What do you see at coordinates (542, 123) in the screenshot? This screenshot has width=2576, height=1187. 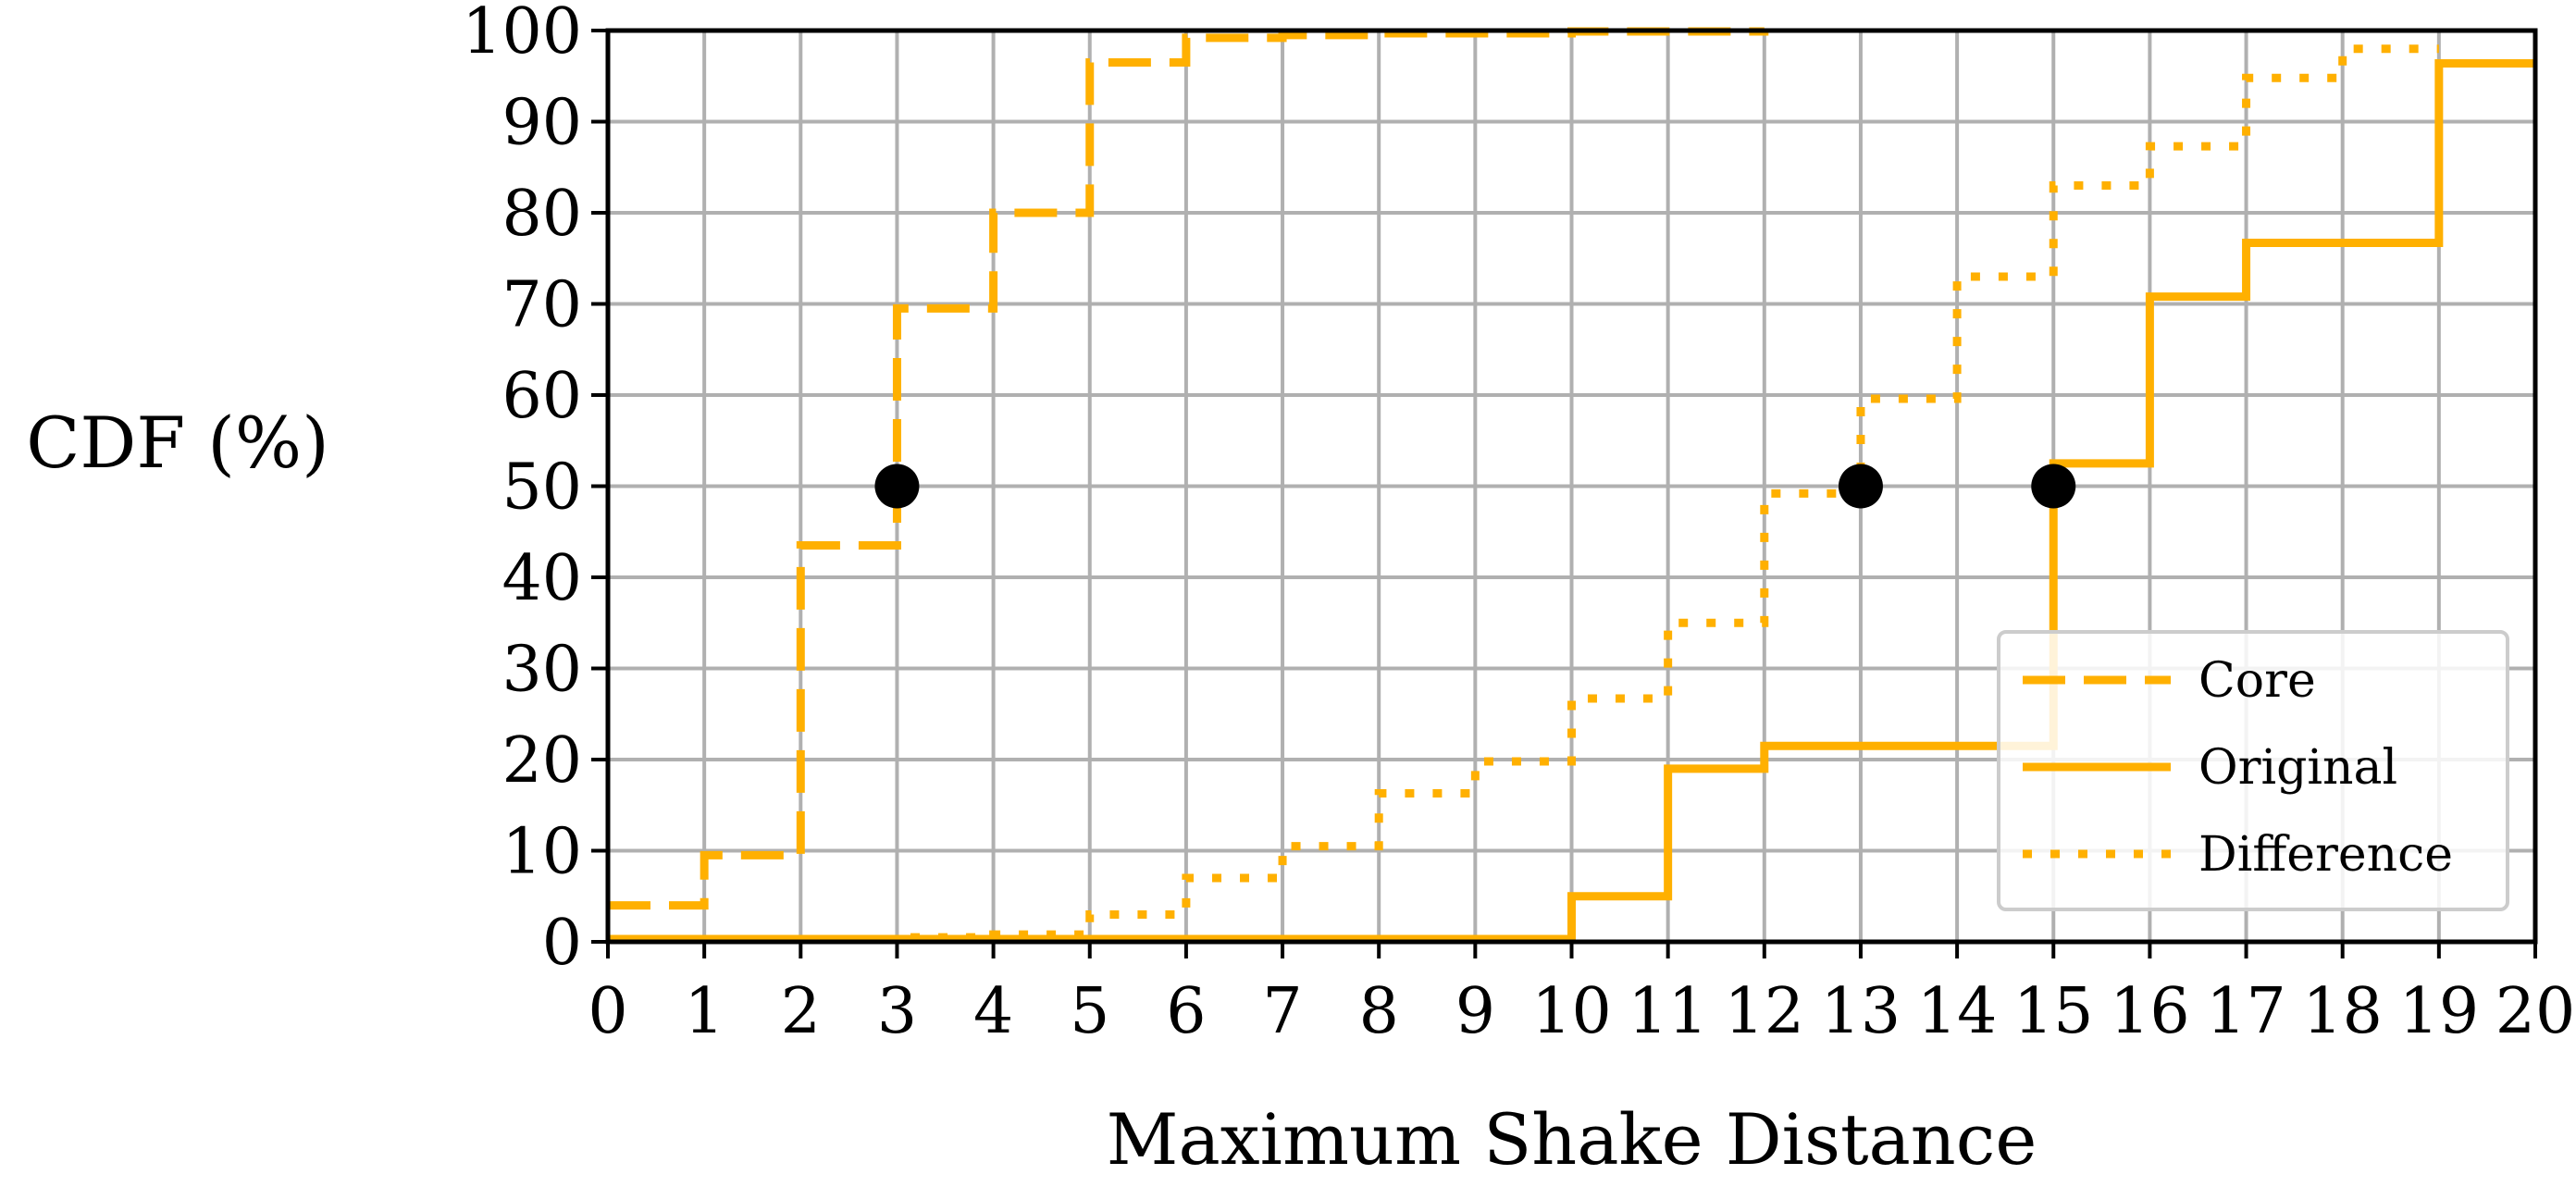 I see `y-tick-label: 90` at bounding box center [542, 123].